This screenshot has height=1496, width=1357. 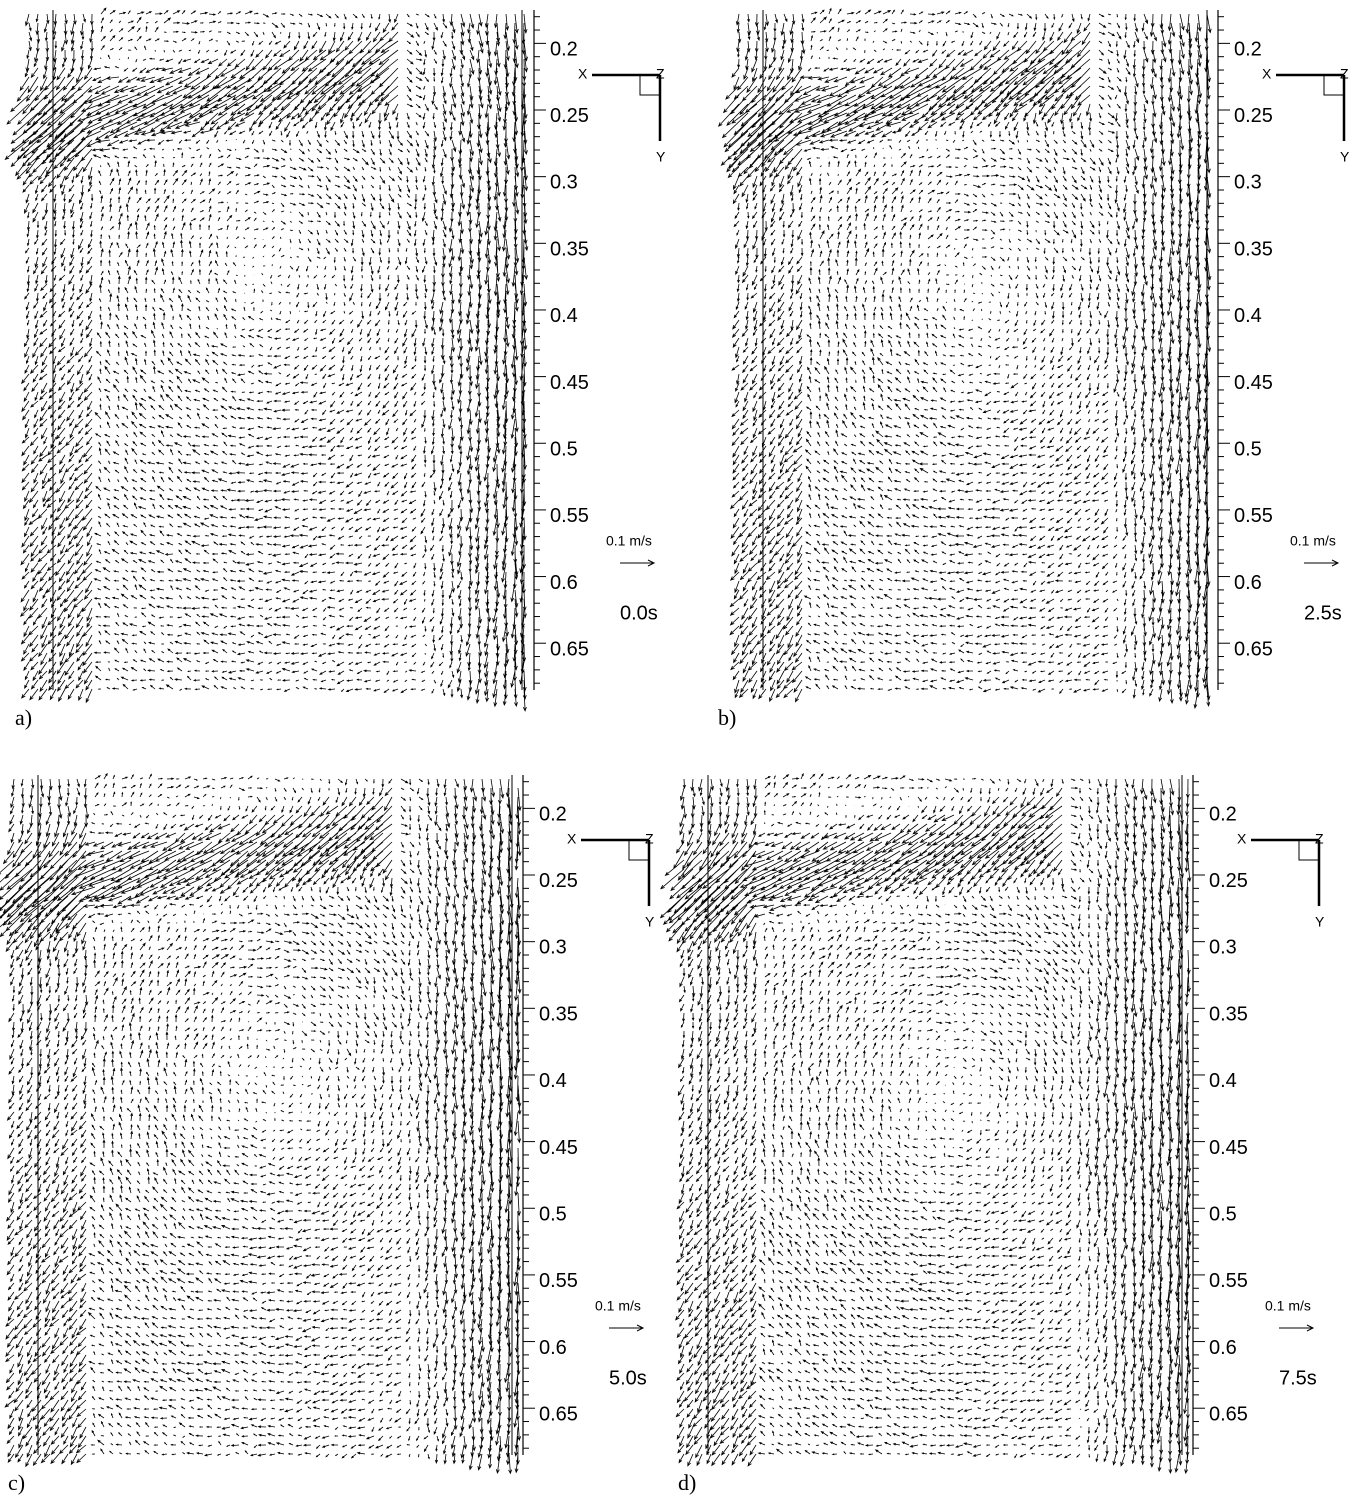 I want to click on panel-label: b), so click(x=727, y=717).